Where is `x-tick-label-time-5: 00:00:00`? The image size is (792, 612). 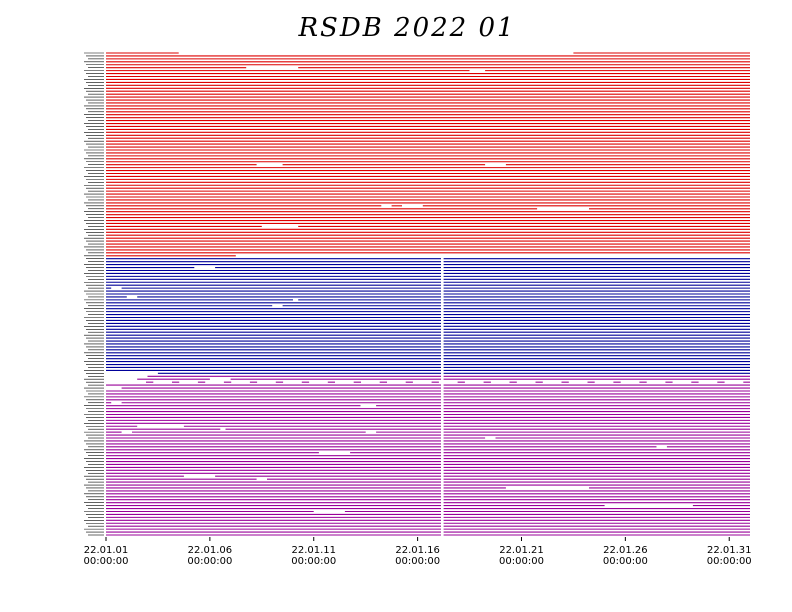 x-tick-label-time-5: 00:00:00 is located at coordinates (625, 561).